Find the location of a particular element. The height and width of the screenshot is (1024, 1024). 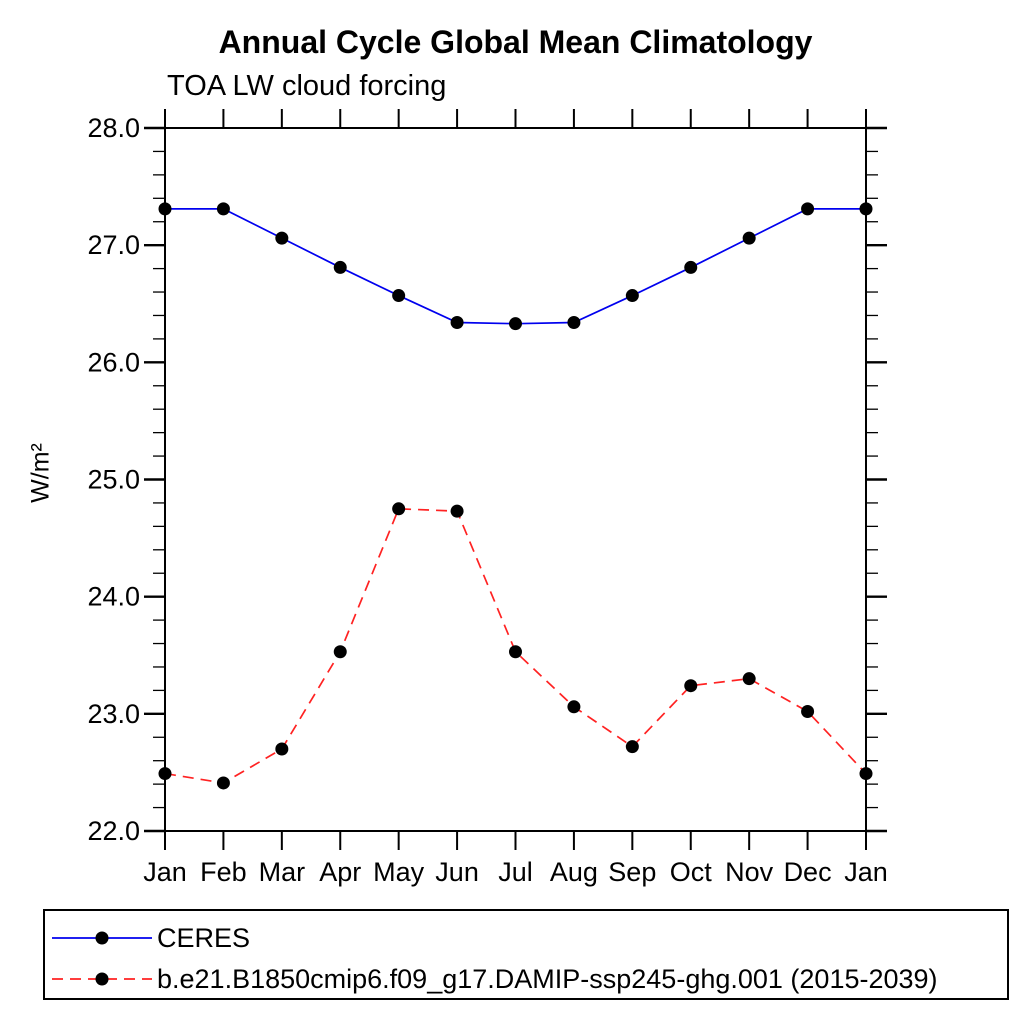

x-tick-label: Jul is located at coordinates (515, 872).